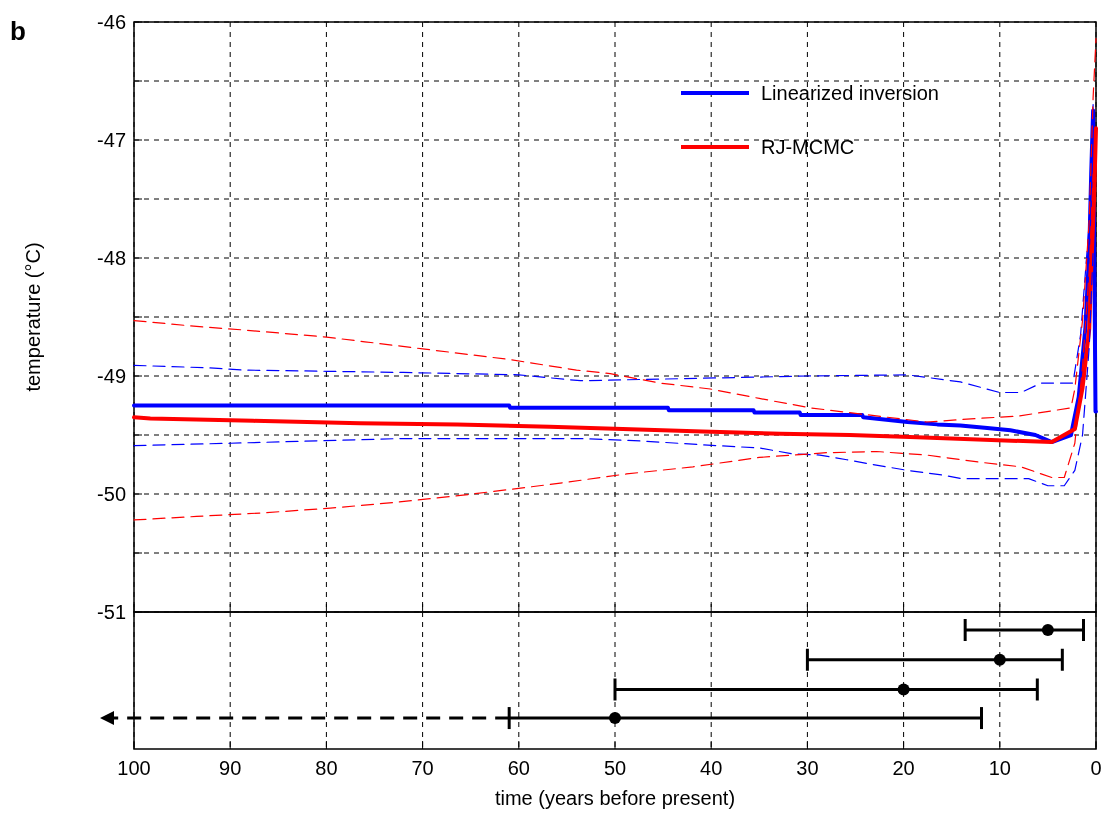 The image size is (1107, 827). What do you see at coordinates (808, 147) in the screenshot?
I see `legend-label: RJ-MCMC` at bounding box center [808, 147].